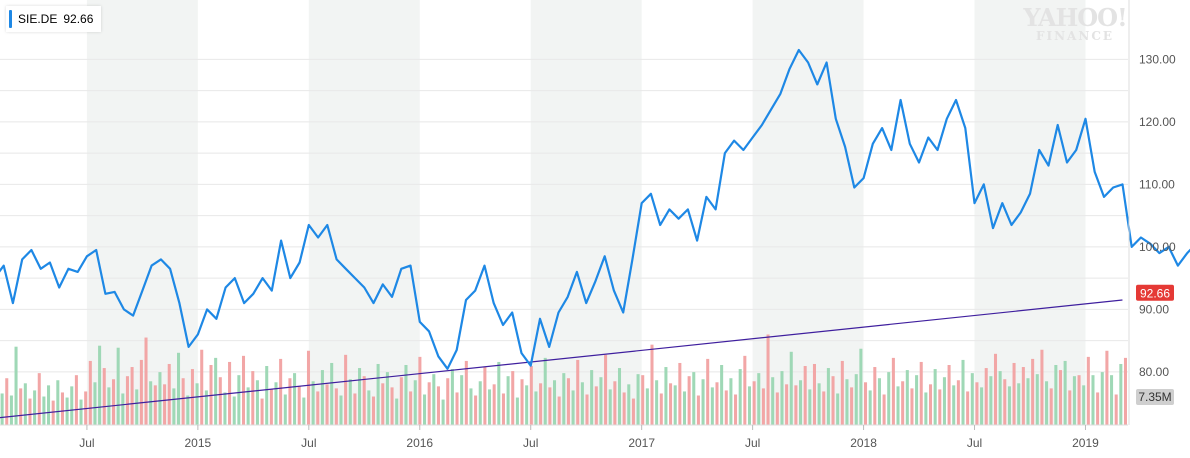 The height and width of the screenshot is (458, 1190). I want to click on symbol-value: 92.66, so click(78, 19).